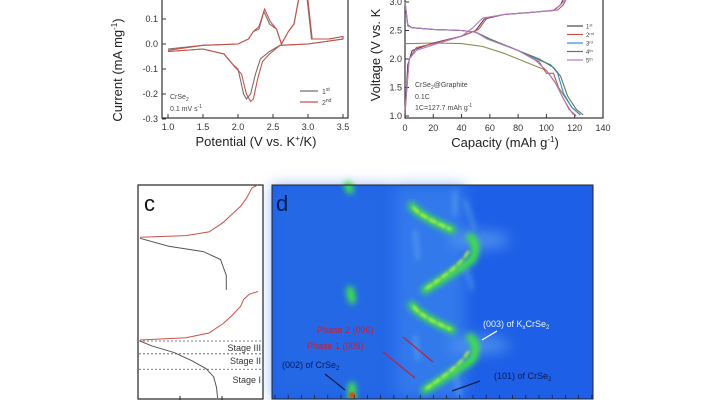 Image resolution: width=720 pixels, height=400 pixels. I want to click on gcd-curve-4th-discharge, so click(494, 58).